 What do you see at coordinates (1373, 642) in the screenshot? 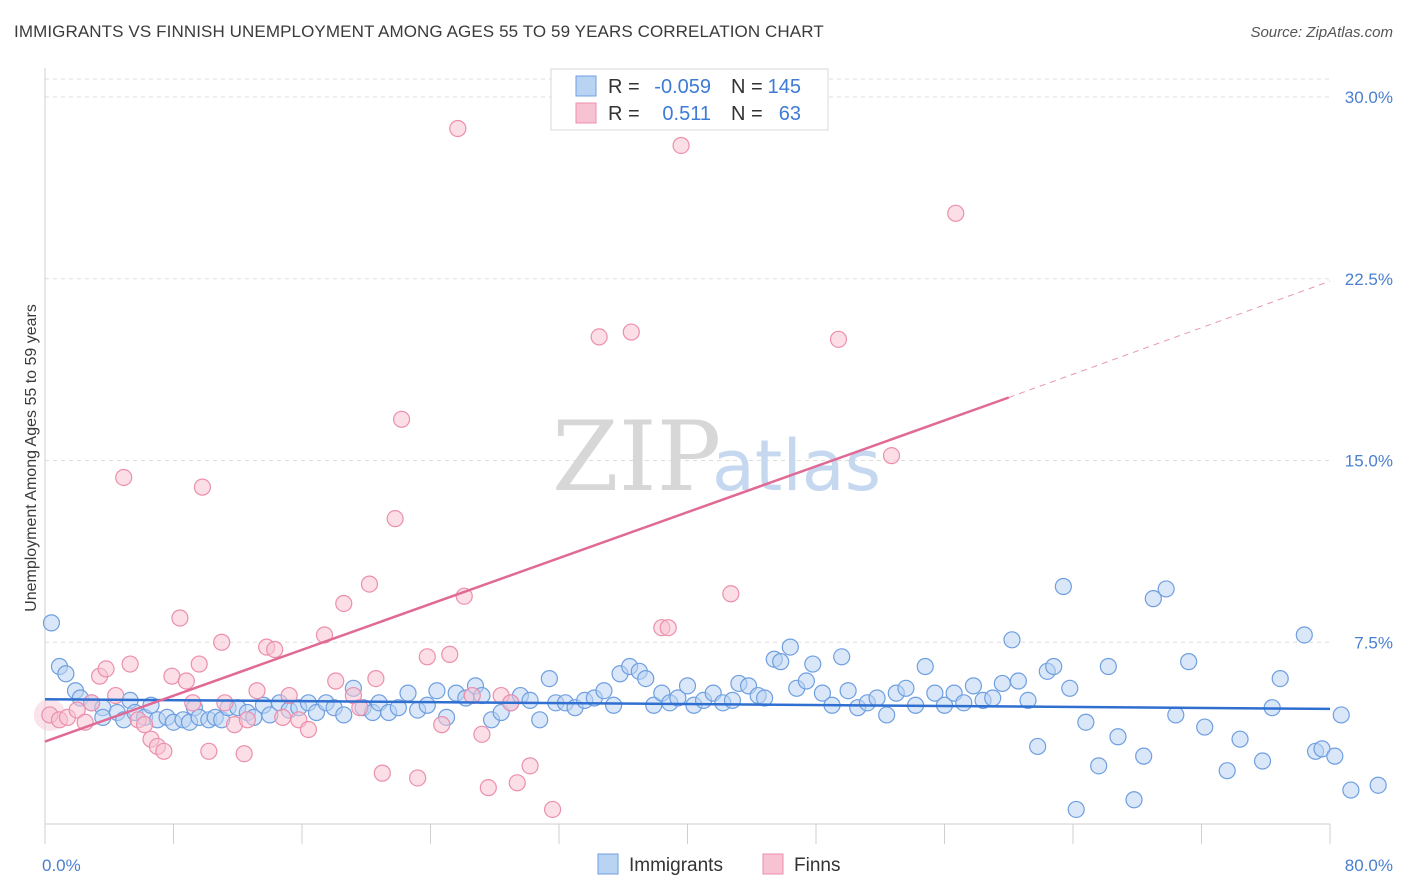
I see `y-tick-label-0: 7.5%` at bounding box center [1373, 642].